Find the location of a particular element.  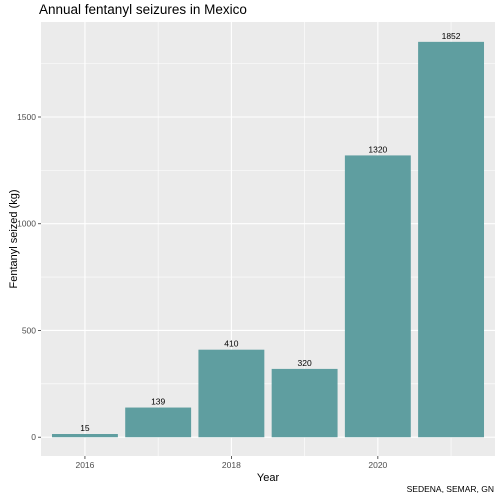

bar-2017 is located at coordinates (158, 422).